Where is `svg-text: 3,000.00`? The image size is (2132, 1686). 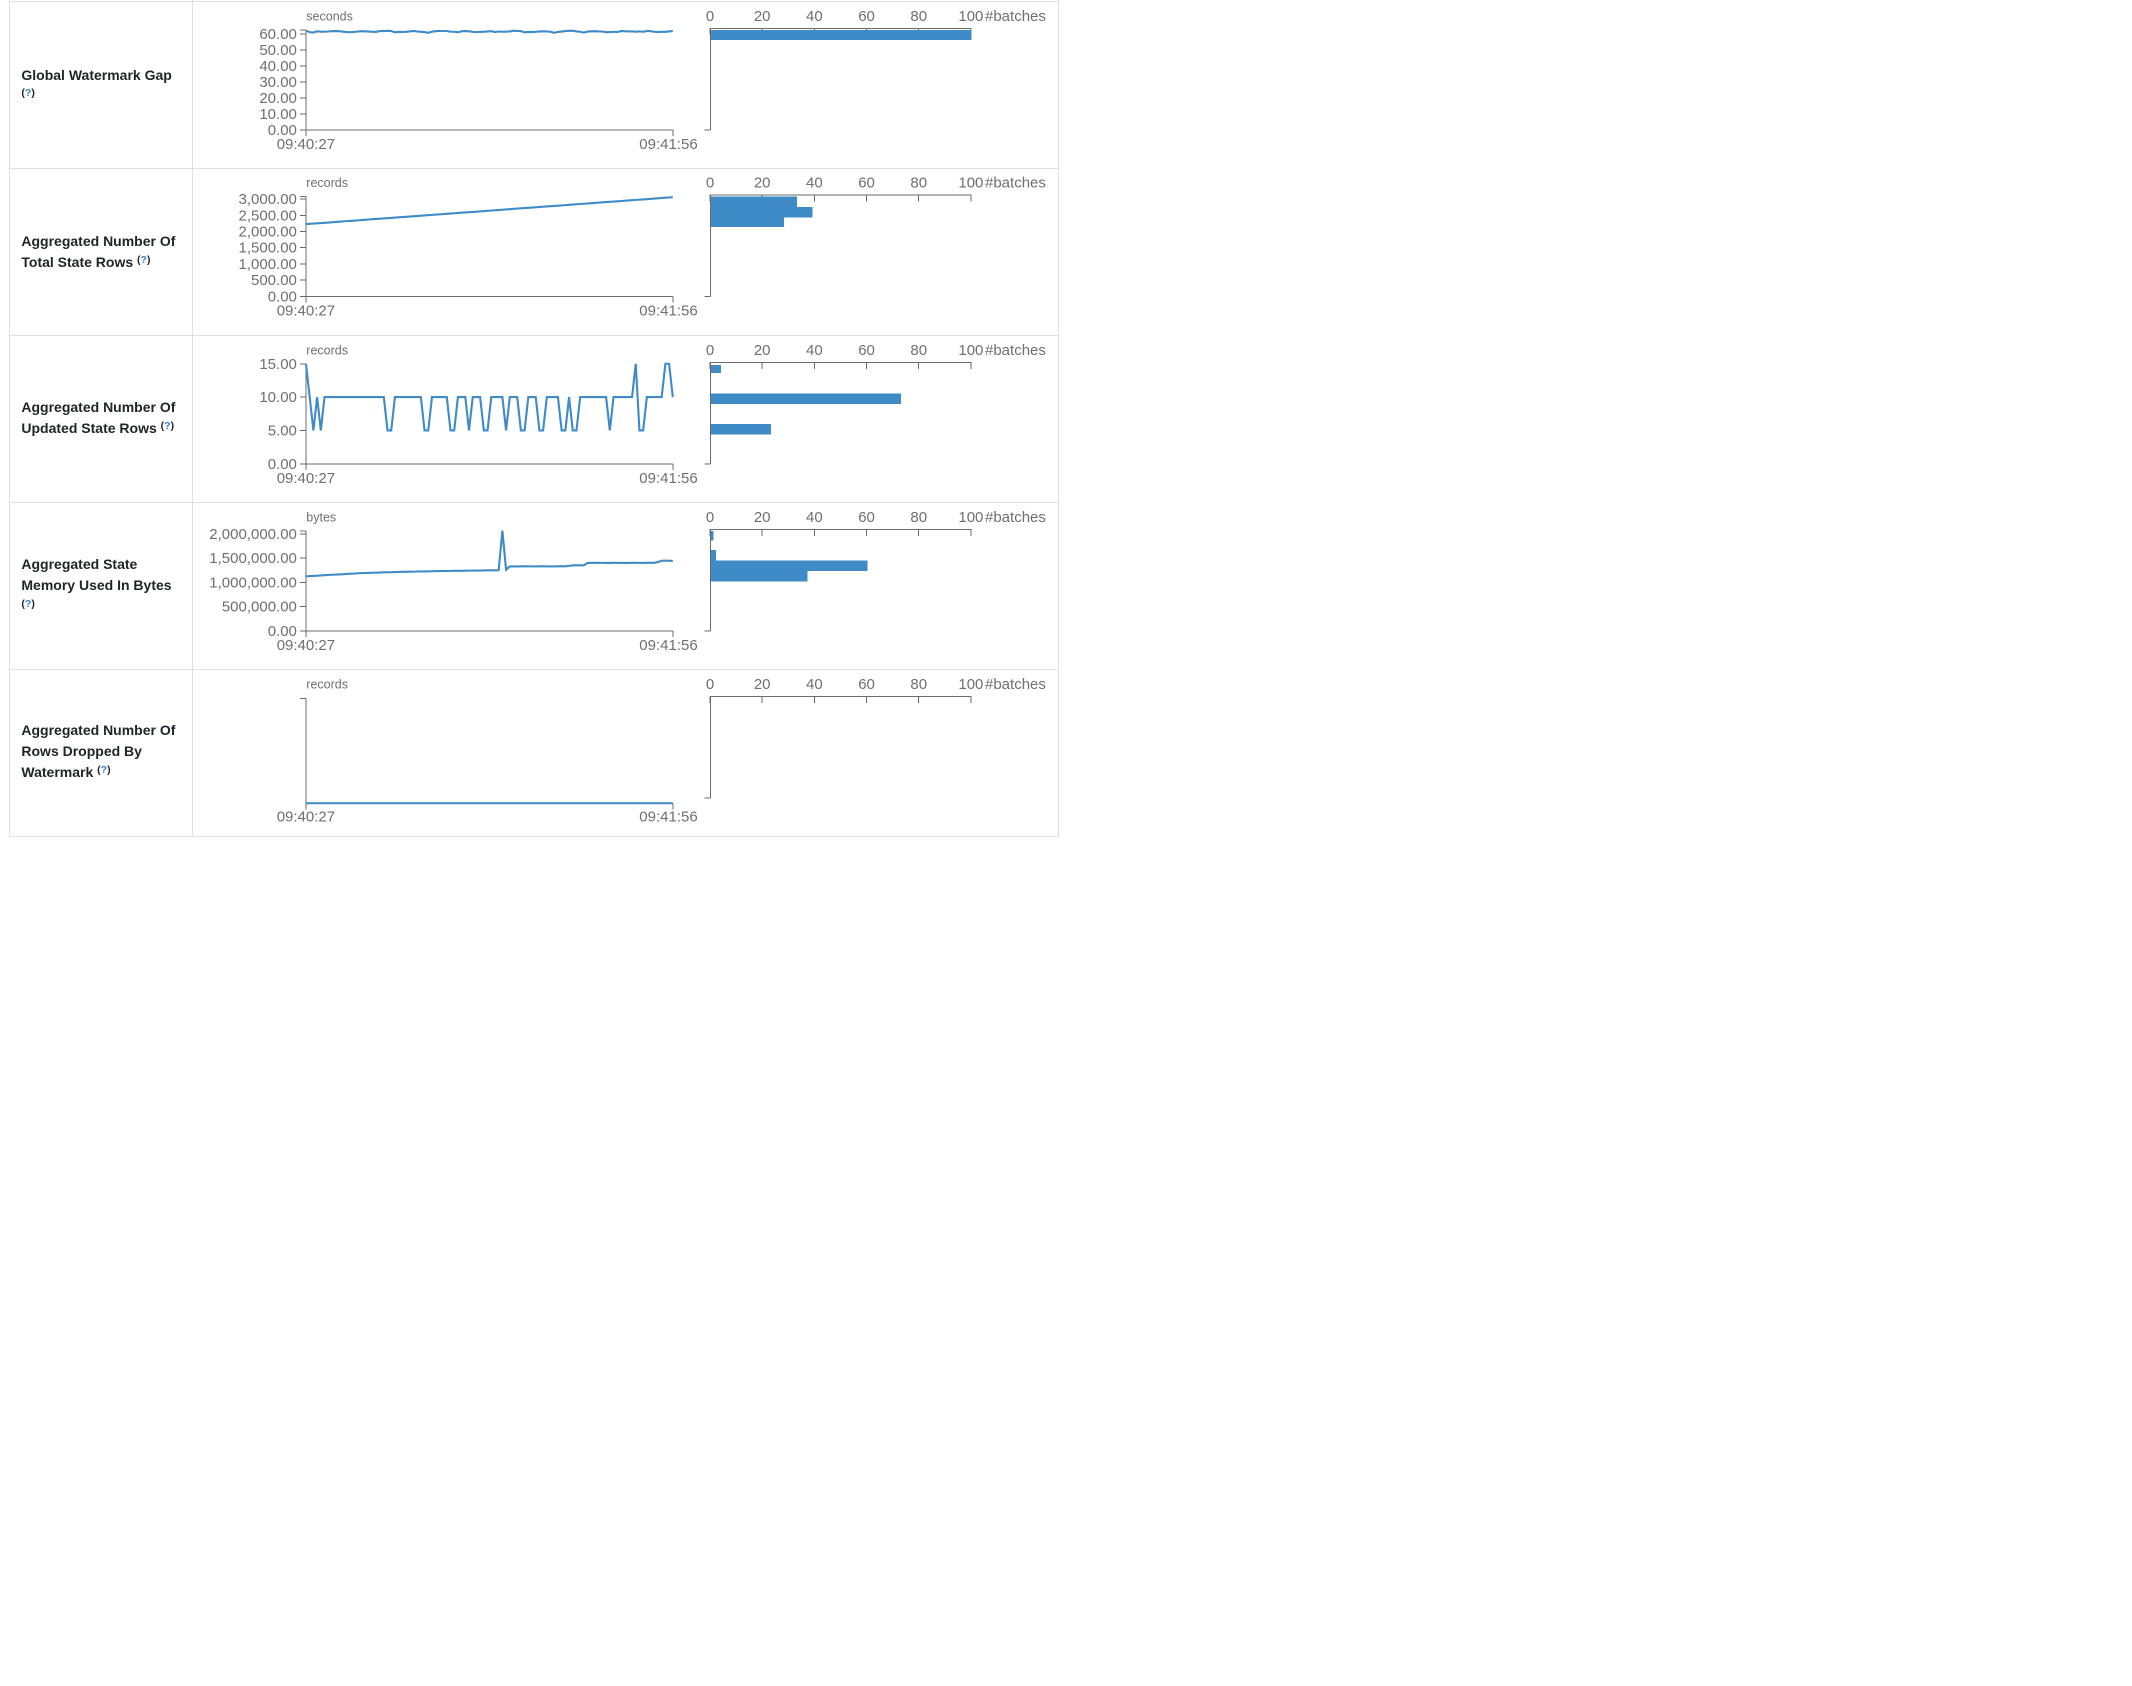
svg-text: 3,000.00 is located at coordinates (268, 199).